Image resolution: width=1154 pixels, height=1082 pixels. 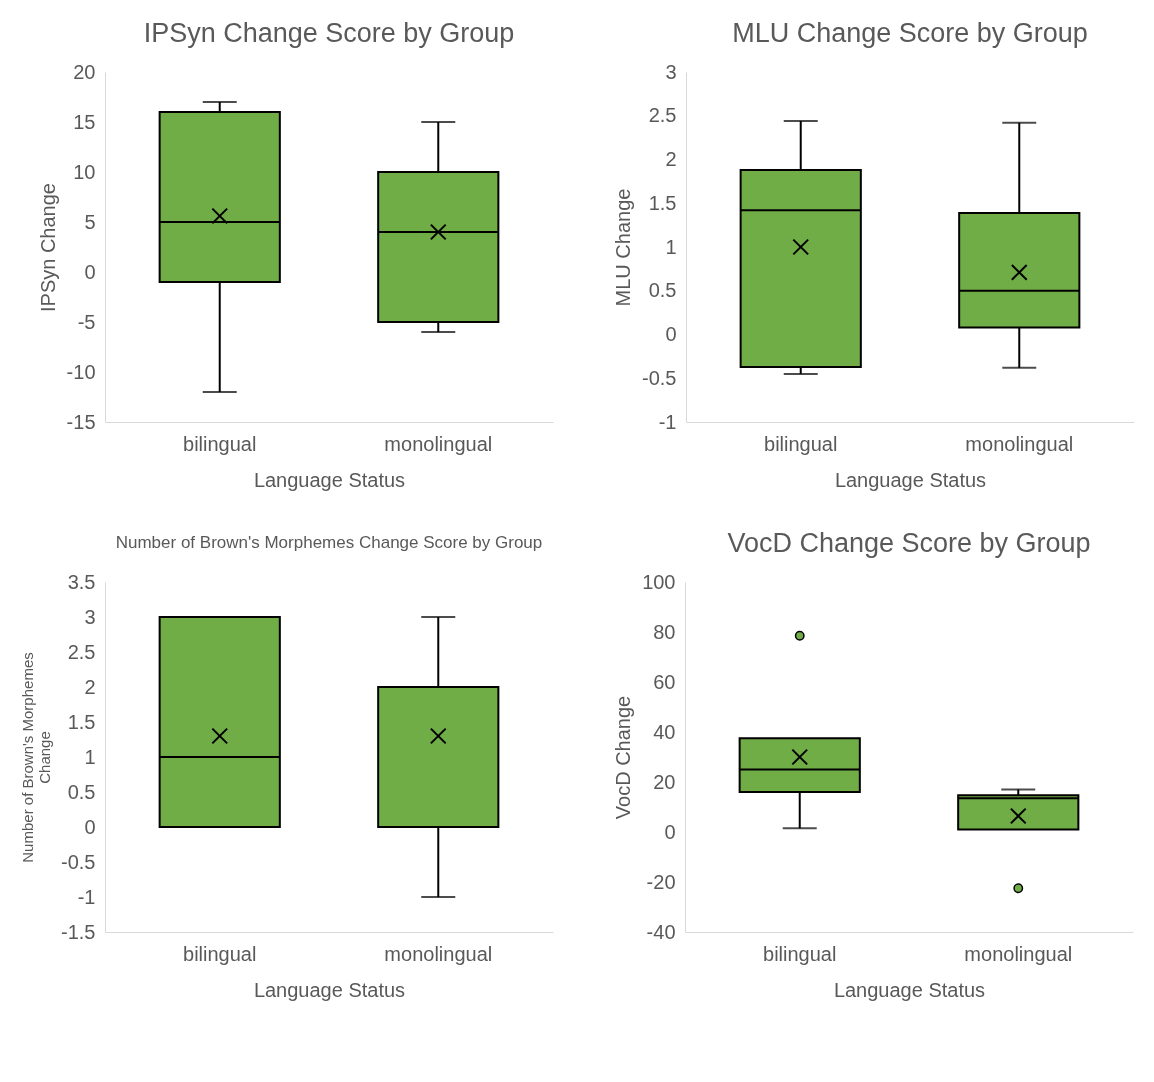 I want to click on chart-title: IPSyn Change Score by Group, so click(x=329, y=33).